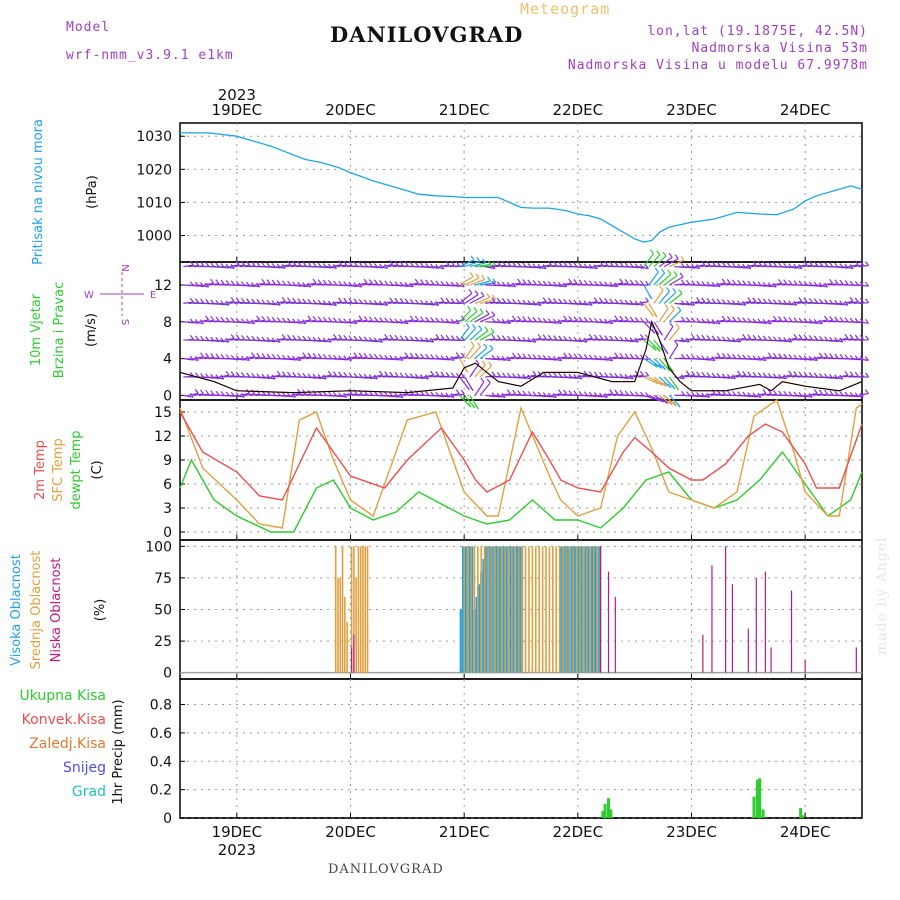  I want to click on pressure-ytick-label: 1030, so click(154, 137).